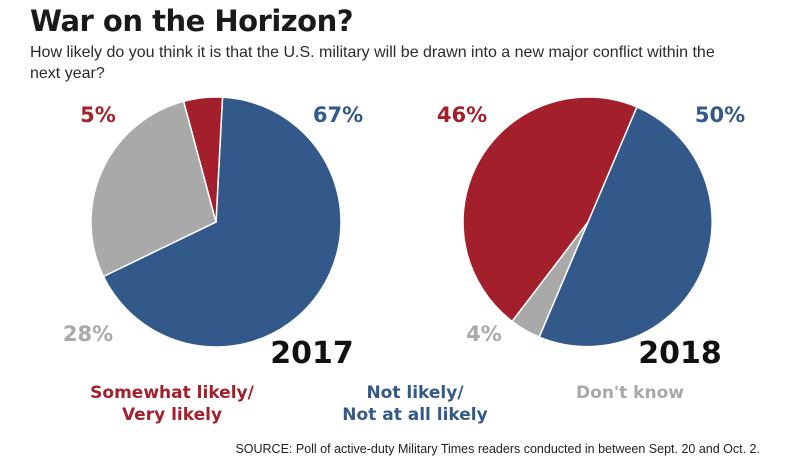 This screenshot has height=465, width=800. Describe the element at coordinates (720, 115) in the screenshot. I see `data-label-2018-not-likely: 50%` at that location.